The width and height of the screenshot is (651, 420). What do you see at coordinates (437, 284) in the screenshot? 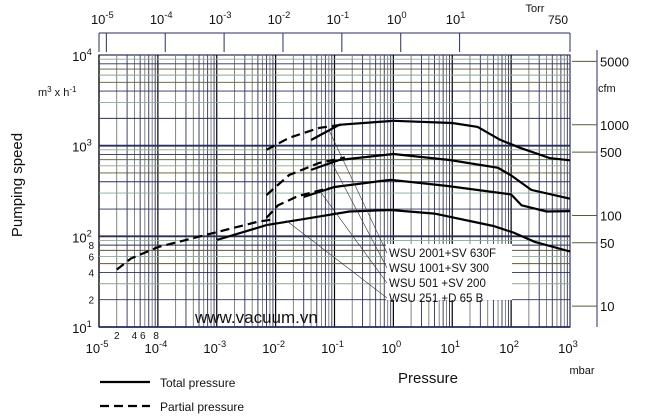
I see `series-label: WSU 501 +SV 200` at bounding box center [437, 284].